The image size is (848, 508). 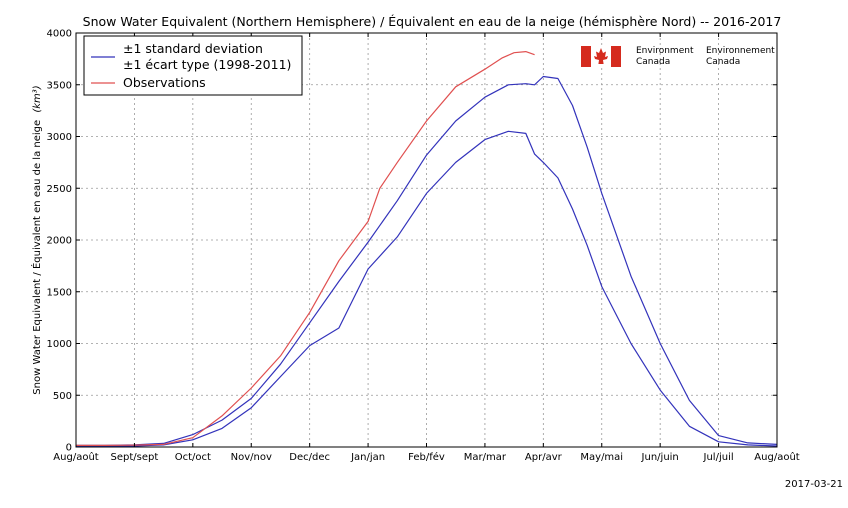 I want to click on y-axis-unit: (km³), so click(x=37, y=98).